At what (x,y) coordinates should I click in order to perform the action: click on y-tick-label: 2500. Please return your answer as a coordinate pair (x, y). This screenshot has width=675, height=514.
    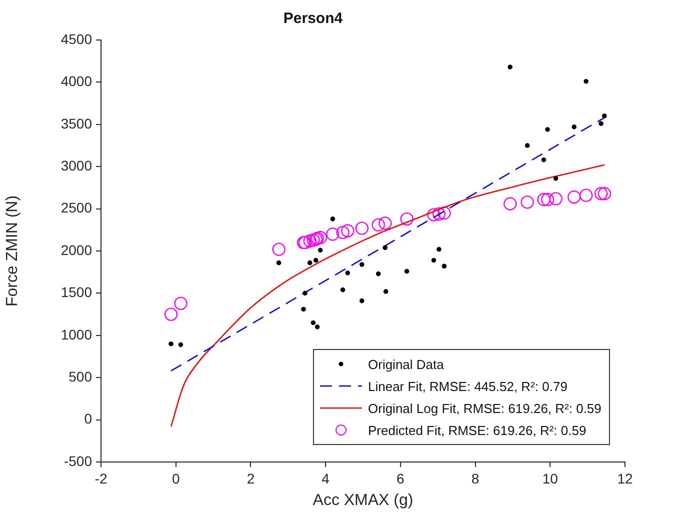
    Looking at the image, I should click on (76, 208).